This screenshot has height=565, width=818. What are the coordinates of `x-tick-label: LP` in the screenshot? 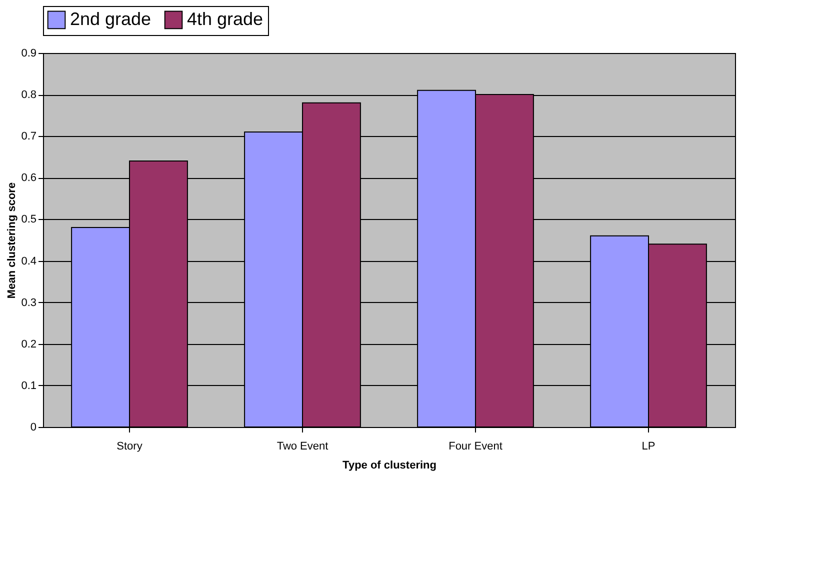 It's located at (649, 446).